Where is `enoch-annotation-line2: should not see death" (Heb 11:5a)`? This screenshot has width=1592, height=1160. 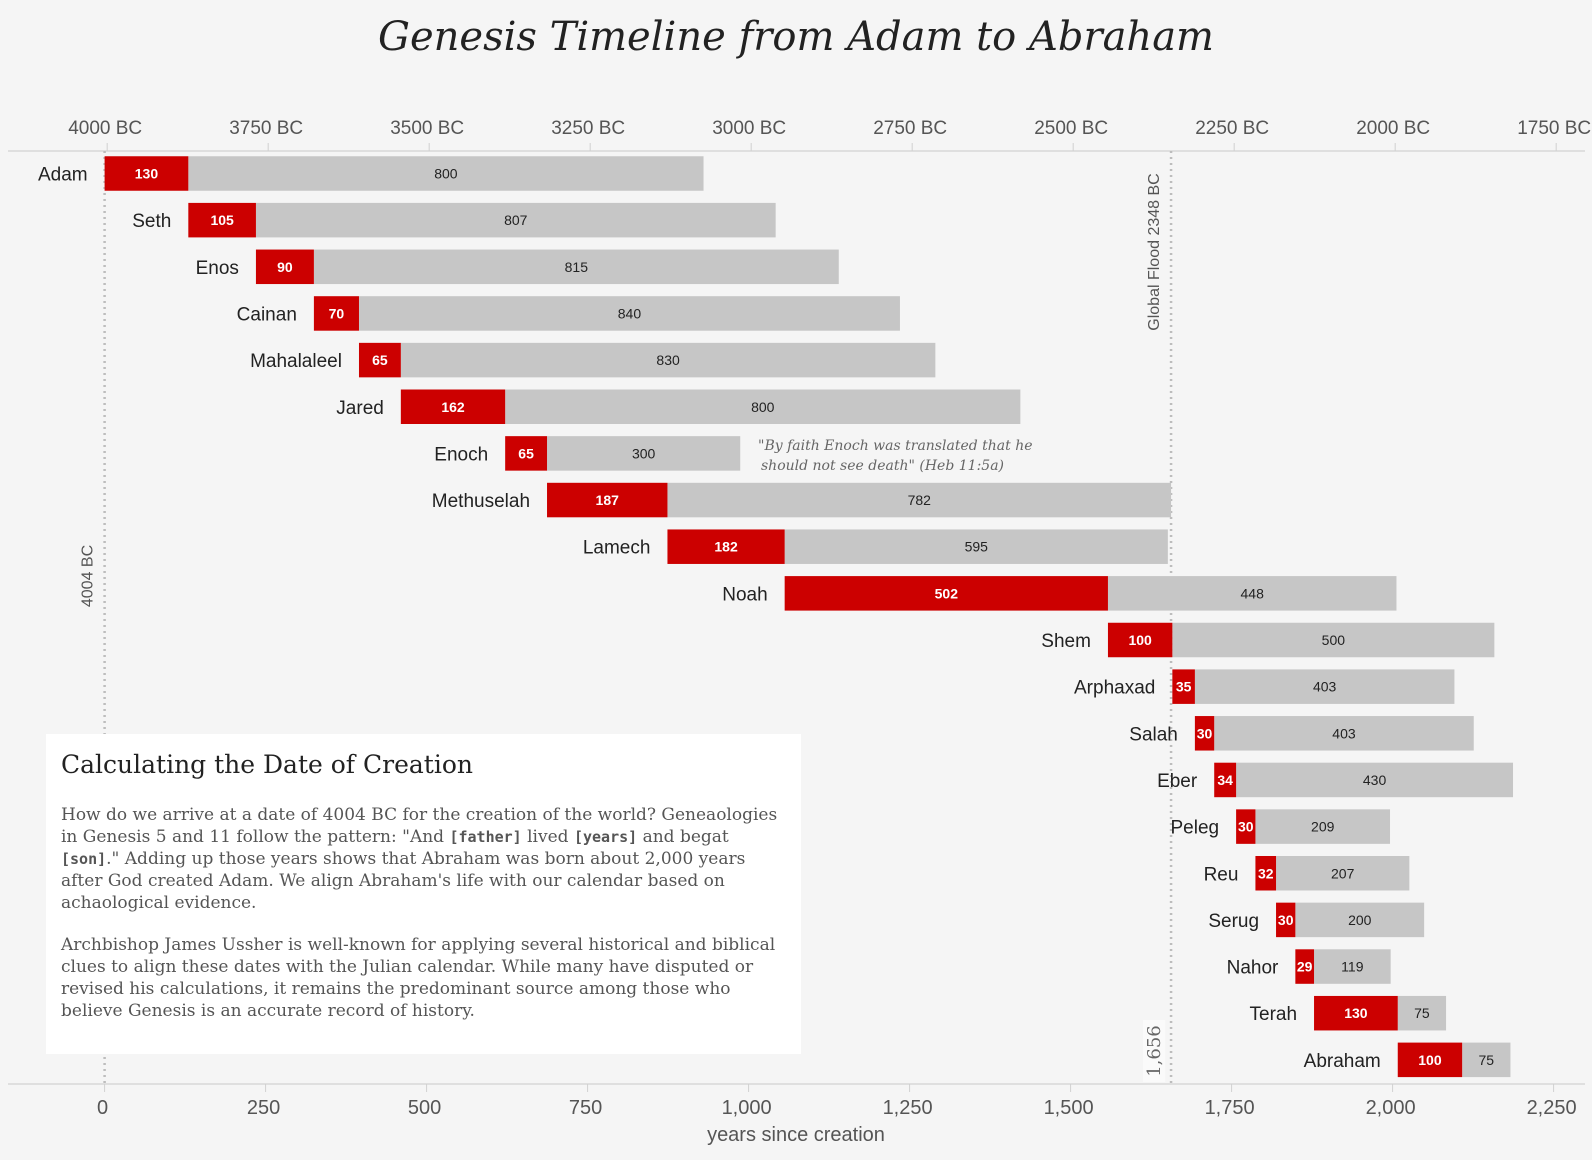
enoch-annotation-line2: should not see death" (Heb 11:5a) is located at coordinates (883, 466).